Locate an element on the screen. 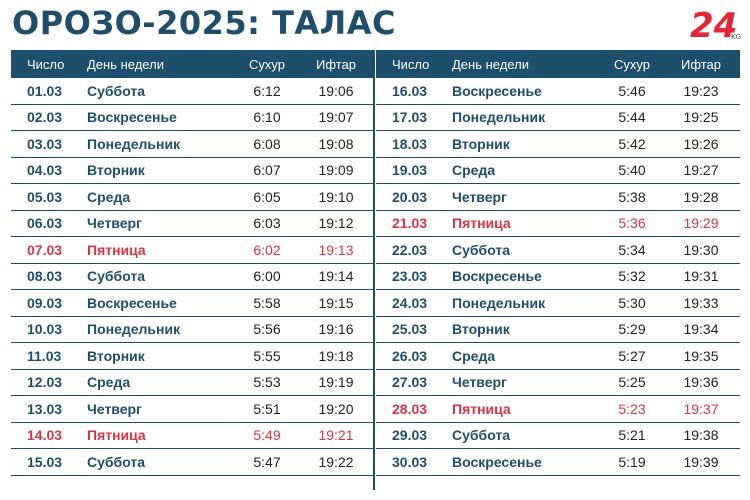  table-row: 22.03 Суббота 5:34 19:30 is located at coordinates (558, 250).